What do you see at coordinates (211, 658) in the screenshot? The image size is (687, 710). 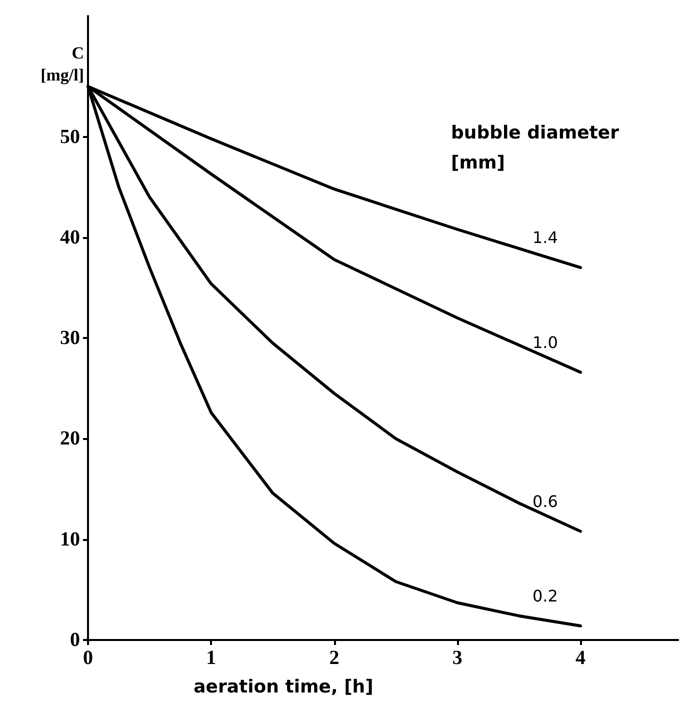 I see `x-tick-label: 1` at bounding box center [211, 658].